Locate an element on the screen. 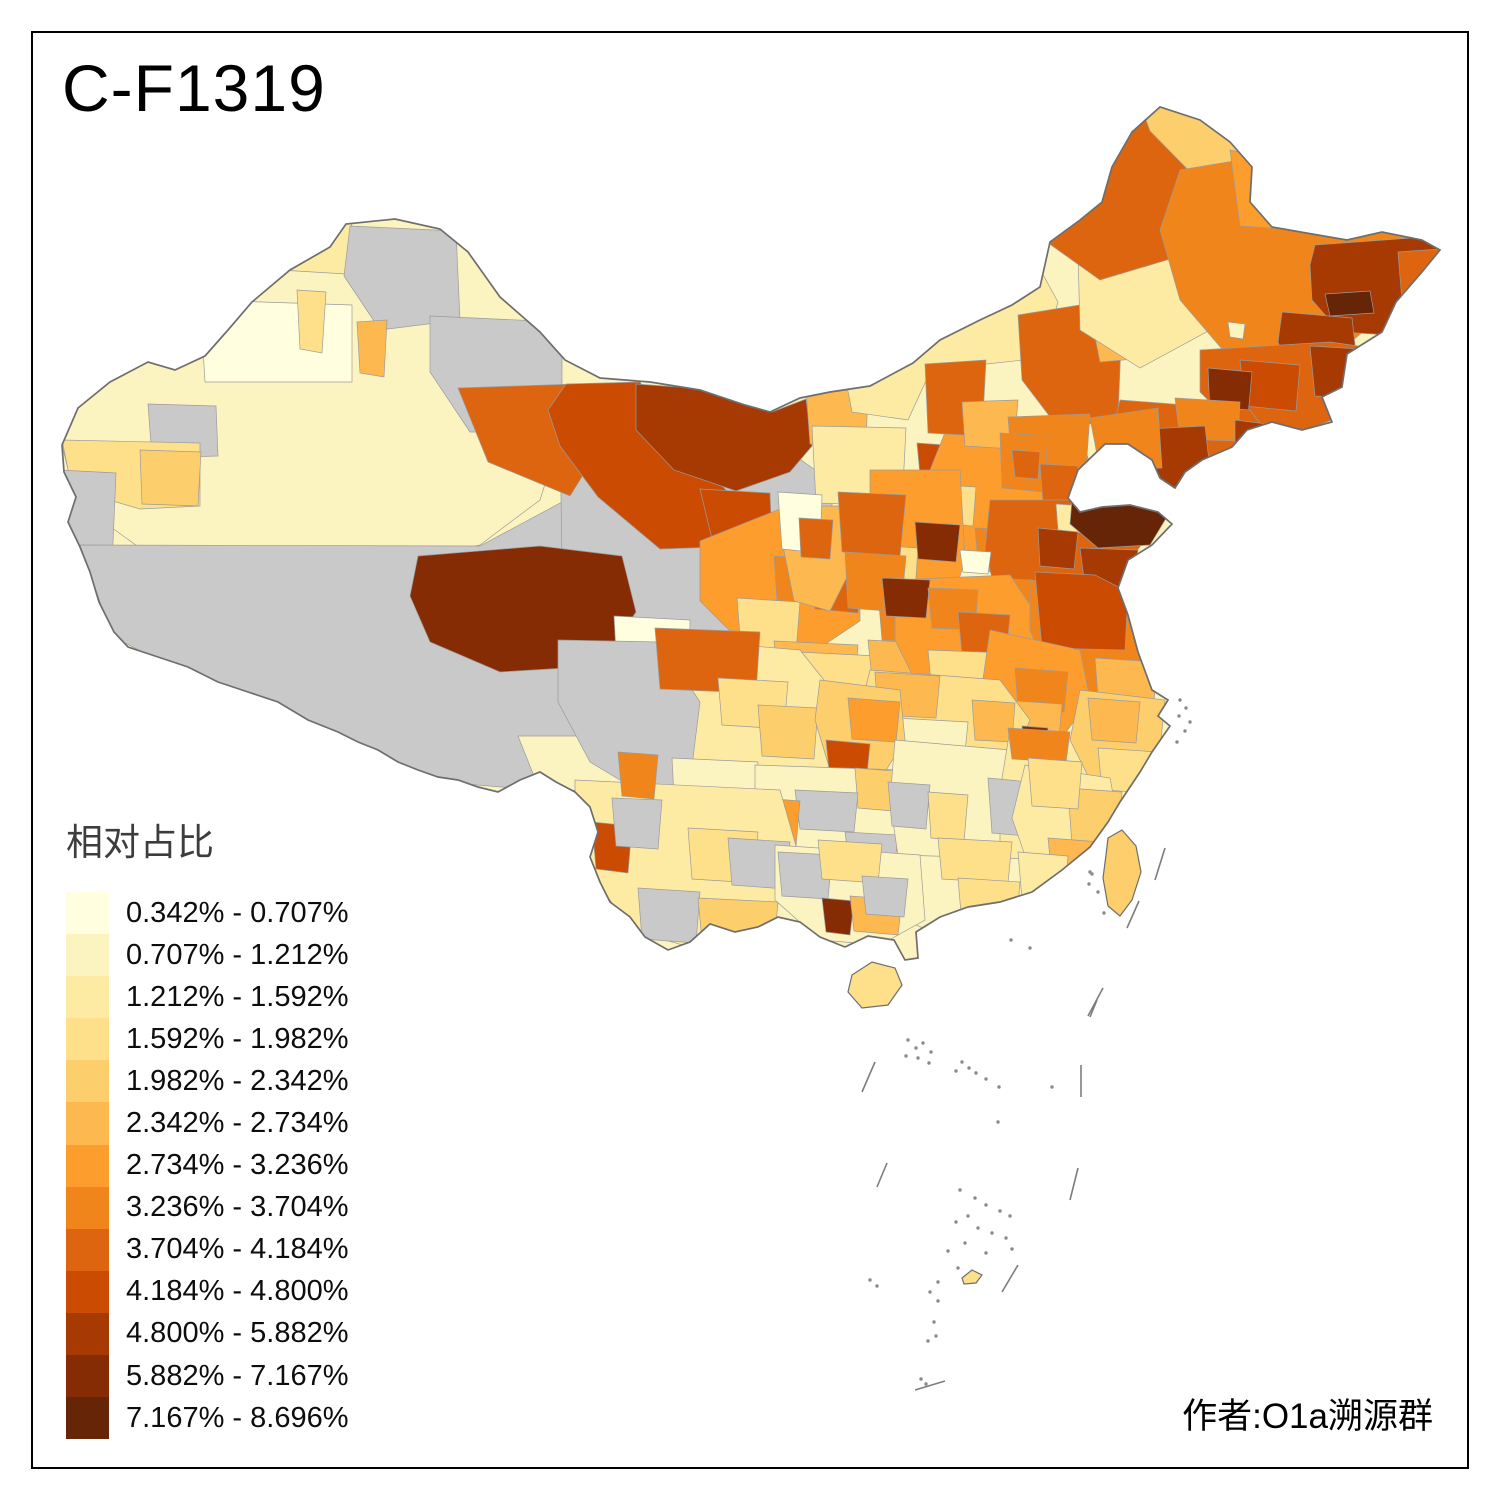  region-yanbian-dark is located at coordinates (1353, 372).